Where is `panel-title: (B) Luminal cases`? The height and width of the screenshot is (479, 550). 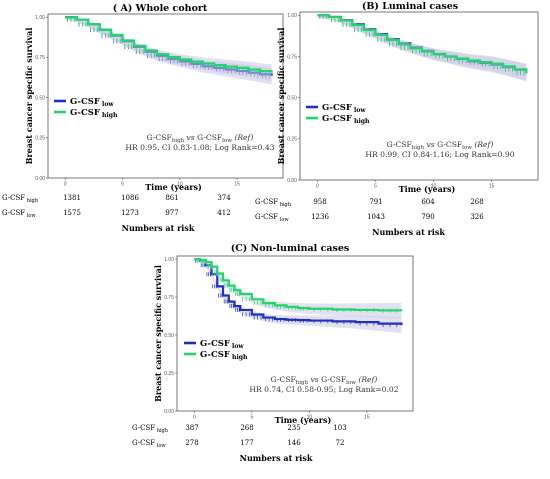 panel-title: (B) Luminal cases is located at coordinates (410, 6).